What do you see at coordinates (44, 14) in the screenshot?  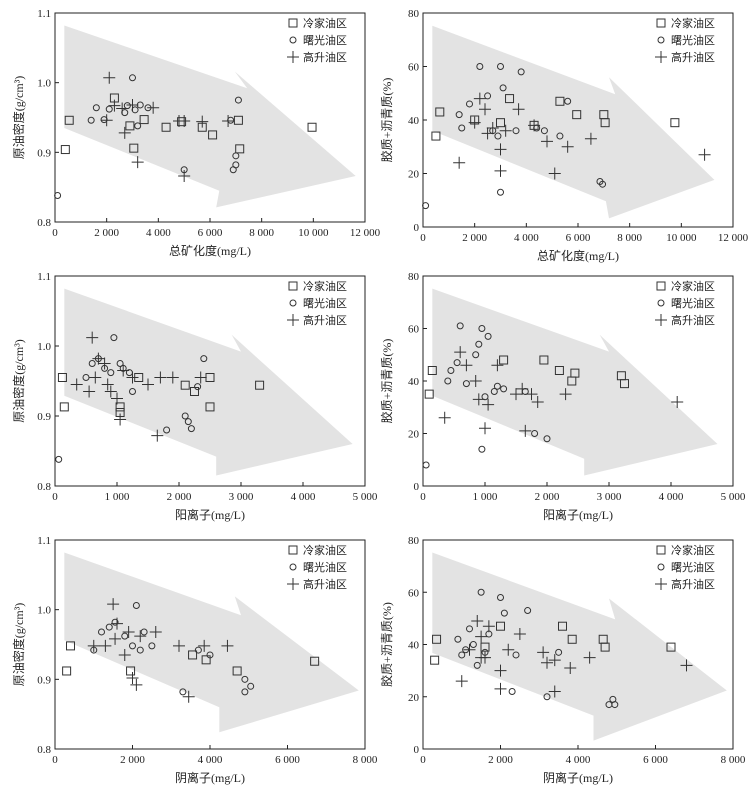 I see `y-tick-label: 1.1` at bounding box center [44, 14].